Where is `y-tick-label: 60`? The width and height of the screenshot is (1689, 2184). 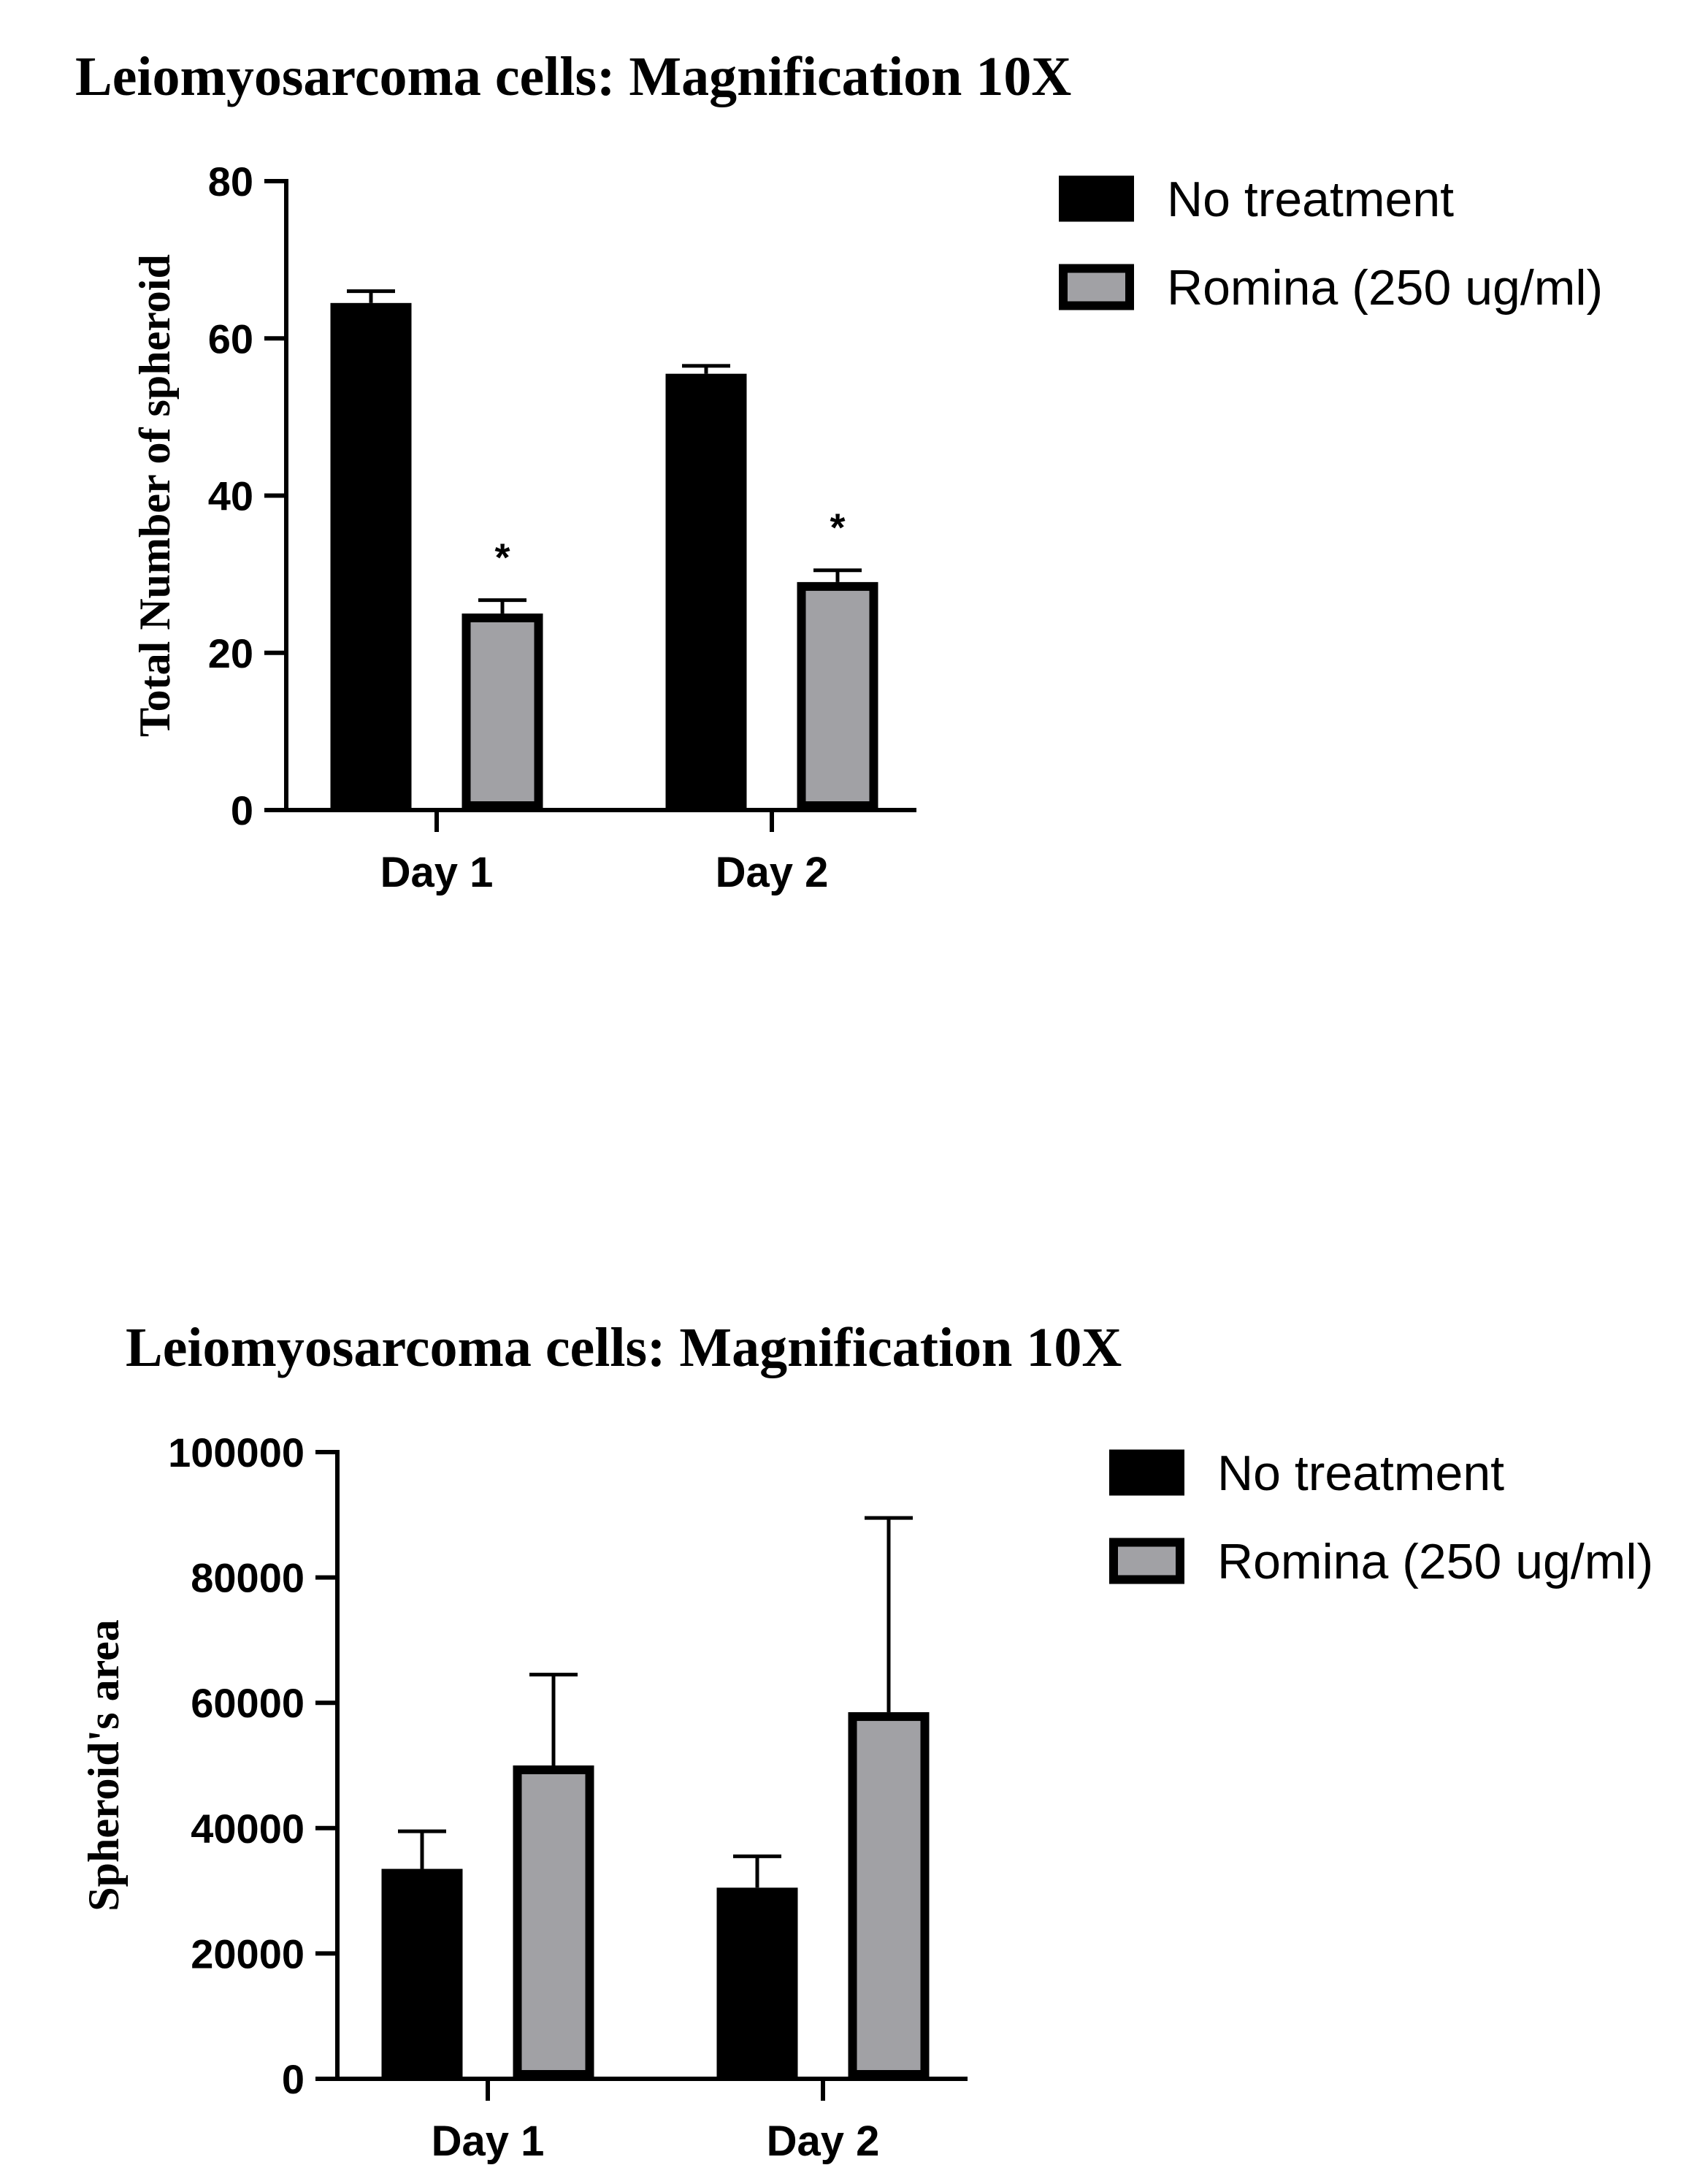 y-tick-label: 60 is located at coordinates (230, 339).